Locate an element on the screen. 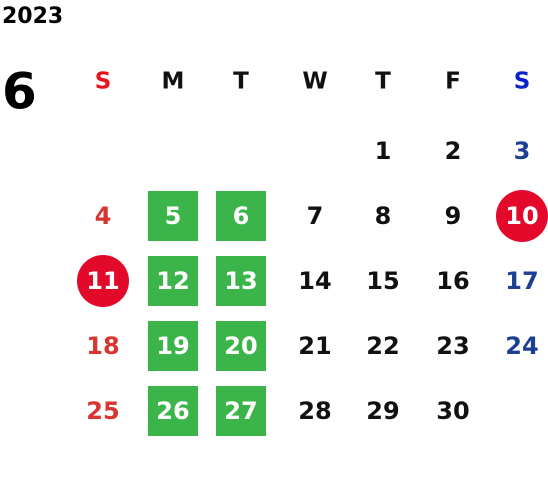 The width and height of the screenshot is (548, 503). day-number: 6 is located at coordinates (241, 216).